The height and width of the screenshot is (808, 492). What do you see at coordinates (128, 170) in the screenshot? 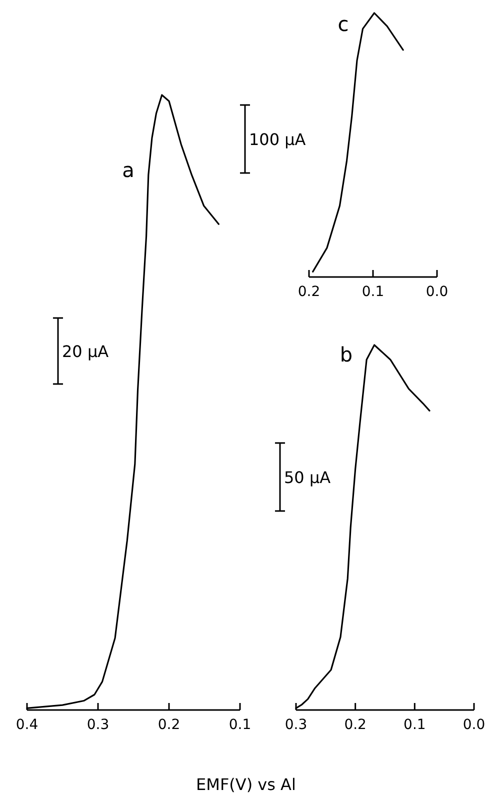
I see `series-label: a` at bounding box center [128, 170].